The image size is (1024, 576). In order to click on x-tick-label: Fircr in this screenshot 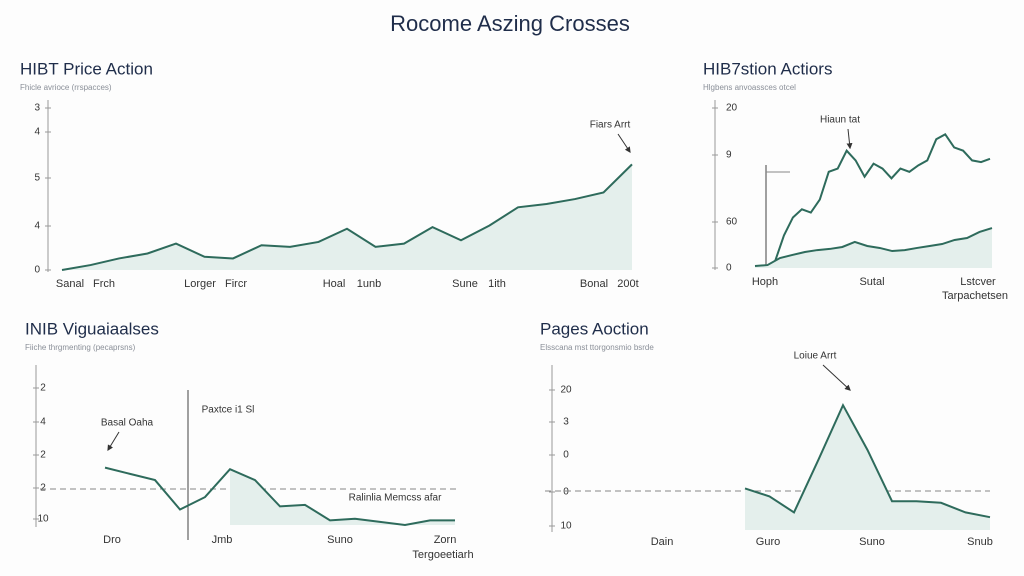, I will do `click(236, 284)`.